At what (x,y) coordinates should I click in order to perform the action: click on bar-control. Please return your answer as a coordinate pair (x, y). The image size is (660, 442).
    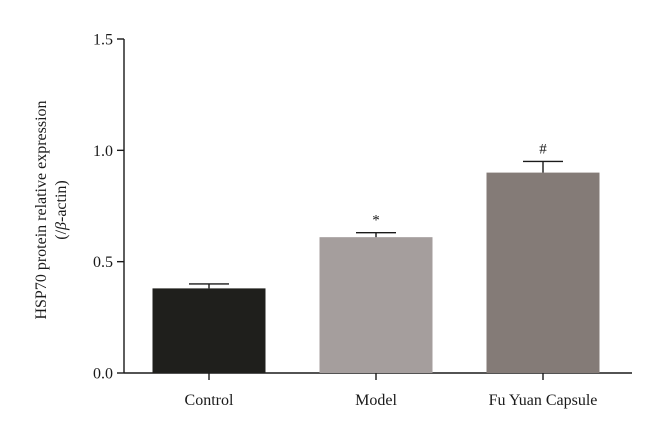
    Looking at the image, I should click on (209, 330).